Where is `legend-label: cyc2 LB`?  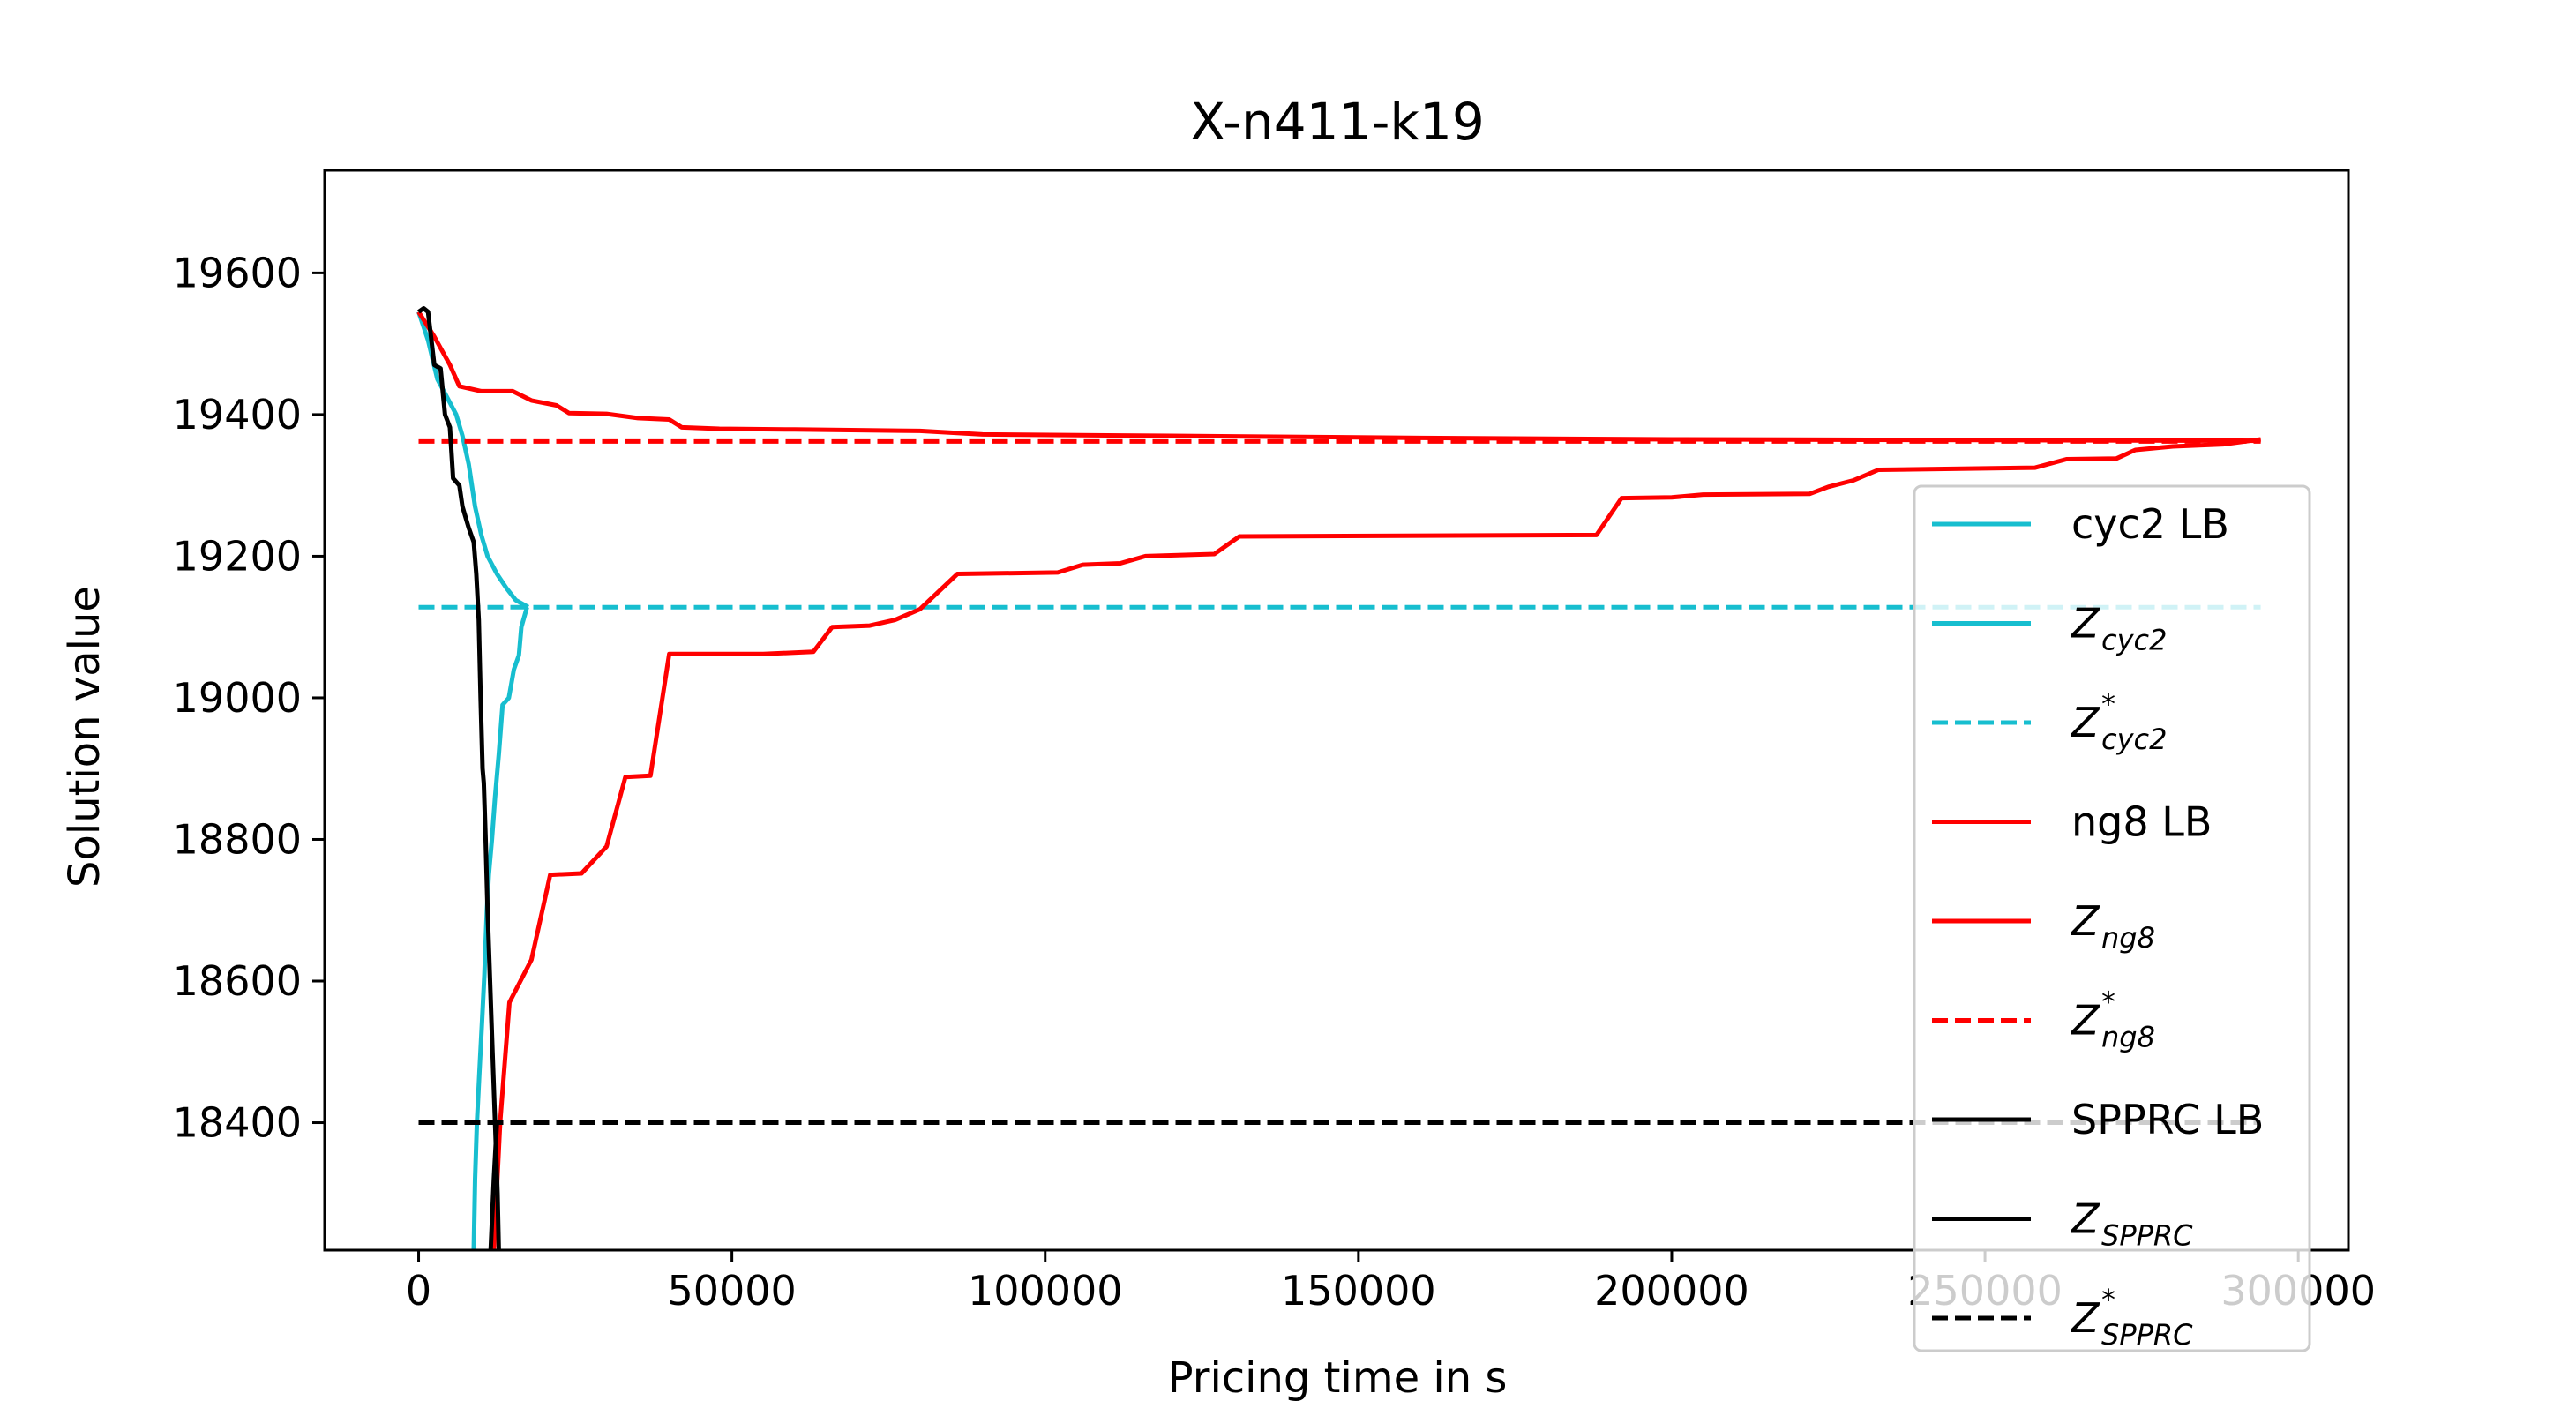
legend-label: cyc2 LB is located at coordinates (2150, 524).